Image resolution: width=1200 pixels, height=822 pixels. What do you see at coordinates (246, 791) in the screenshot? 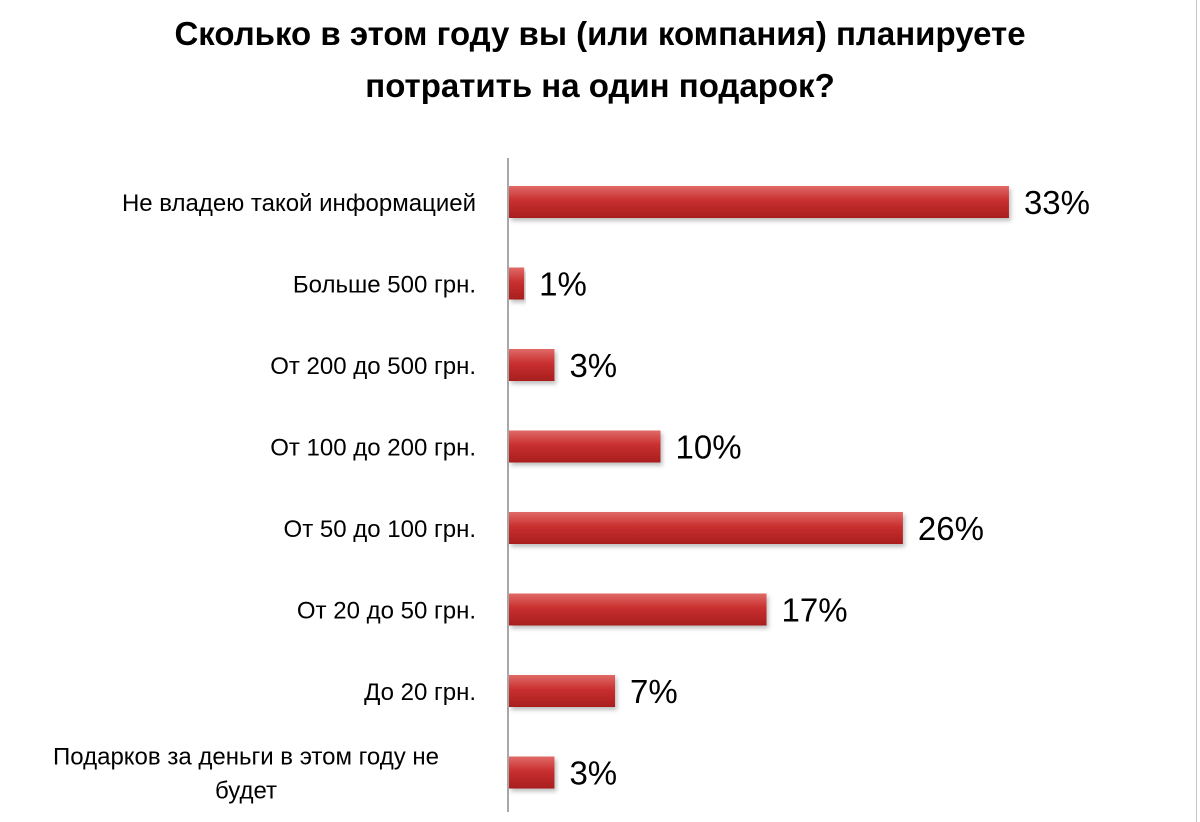
I see `category-label-7-line-1: будет` at bounding box center [246, 791].